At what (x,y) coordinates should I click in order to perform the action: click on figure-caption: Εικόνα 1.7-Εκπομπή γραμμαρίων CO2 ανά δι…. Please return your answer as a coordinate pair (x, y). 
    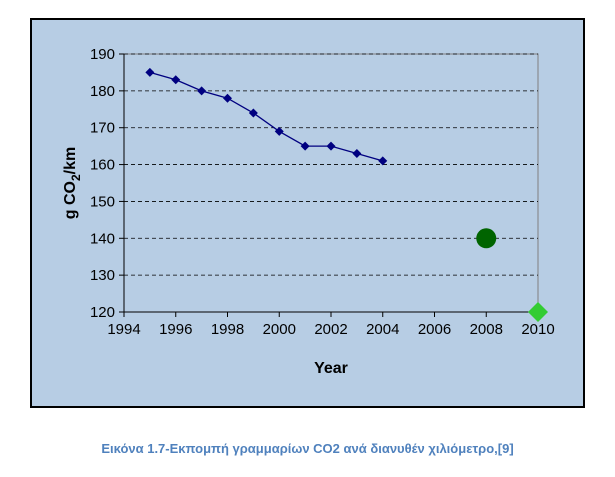
    Looking at the image, I should click on (307, 448).